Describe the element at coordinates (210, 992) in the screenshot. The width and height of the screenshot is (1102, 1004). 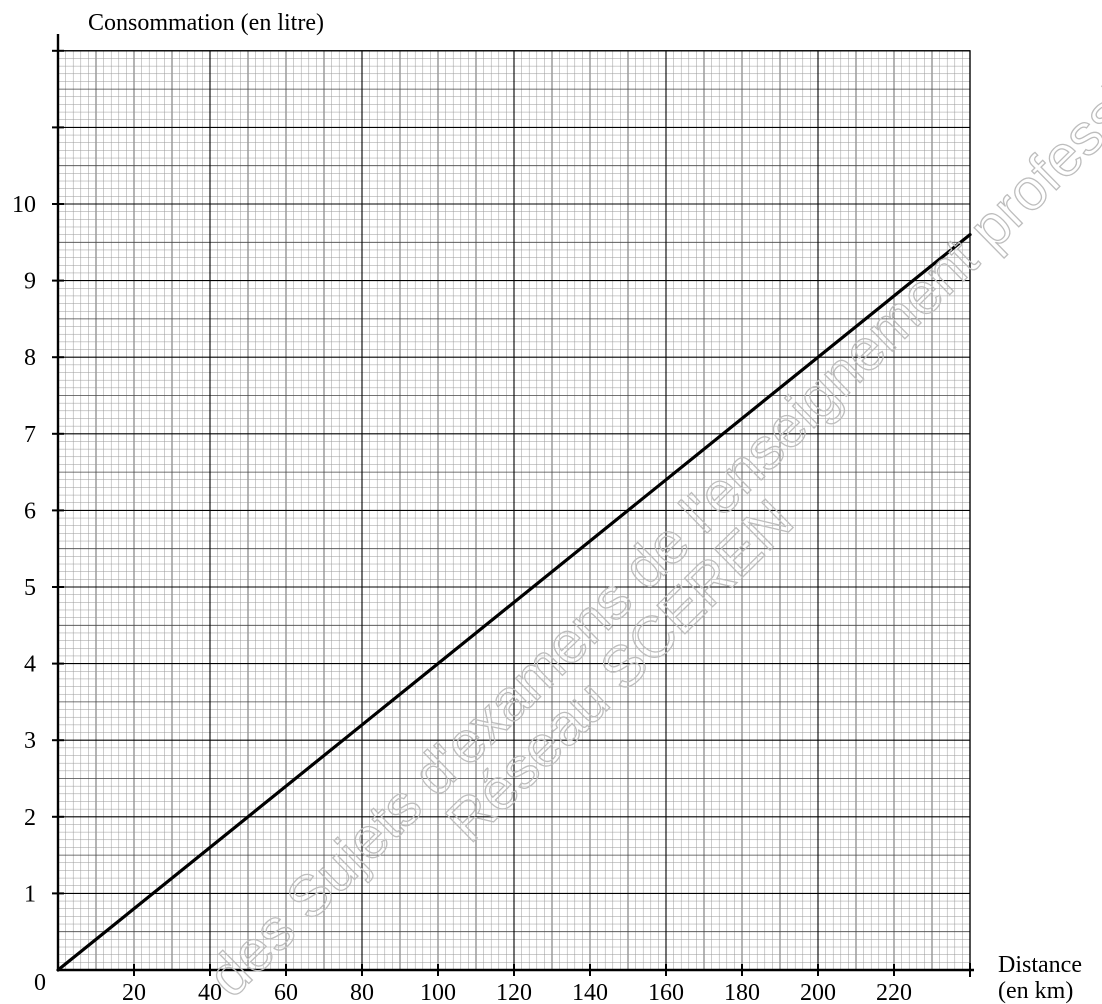
I see `x-tick-label: 40` at that location.